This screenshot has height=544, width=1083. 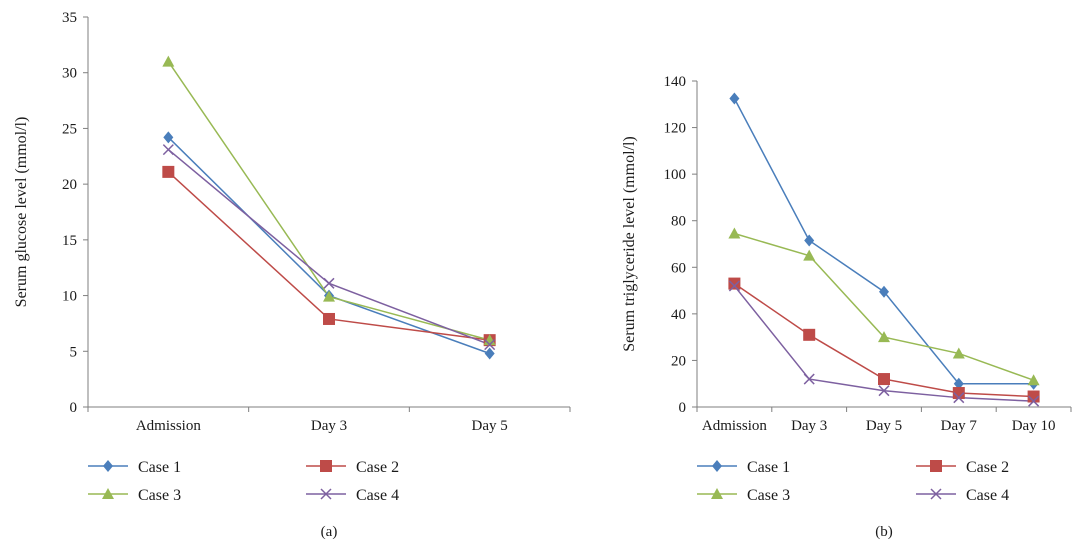 I want to click on y-tick-label: 100, so click(x=675, y=175).